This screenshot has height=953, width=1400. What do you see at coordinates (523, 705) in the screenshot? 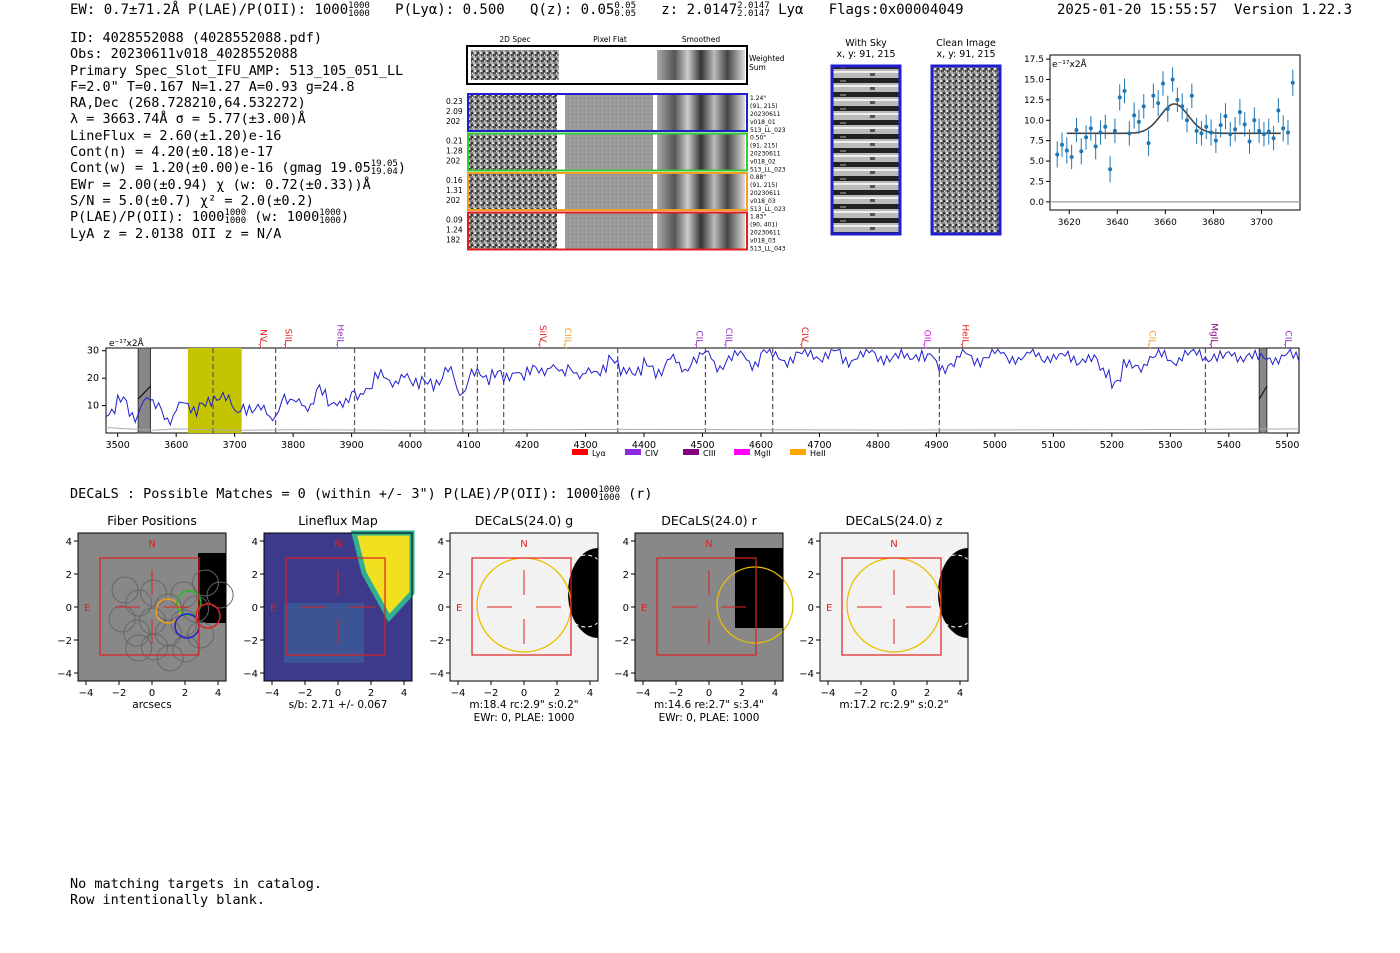
I see `image-panel-xlabel: m:18.4 rc:2.9" s:0.2"` at bounding box center [523, 705].